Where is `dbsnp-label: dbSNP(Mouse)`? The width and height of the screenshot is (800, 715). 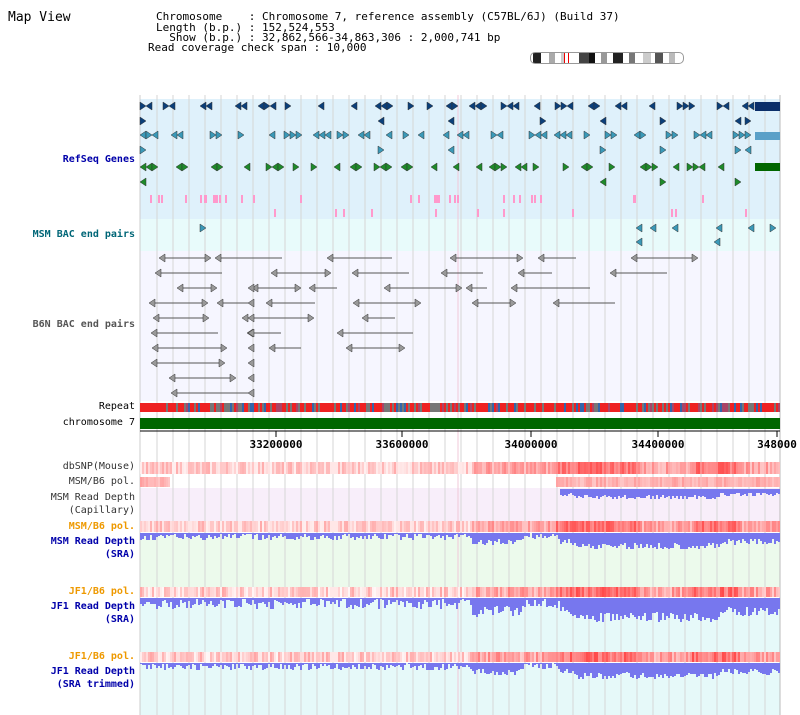 dbsnp-label: dbSNP(Mouse) is located at coordinates (98, 466).